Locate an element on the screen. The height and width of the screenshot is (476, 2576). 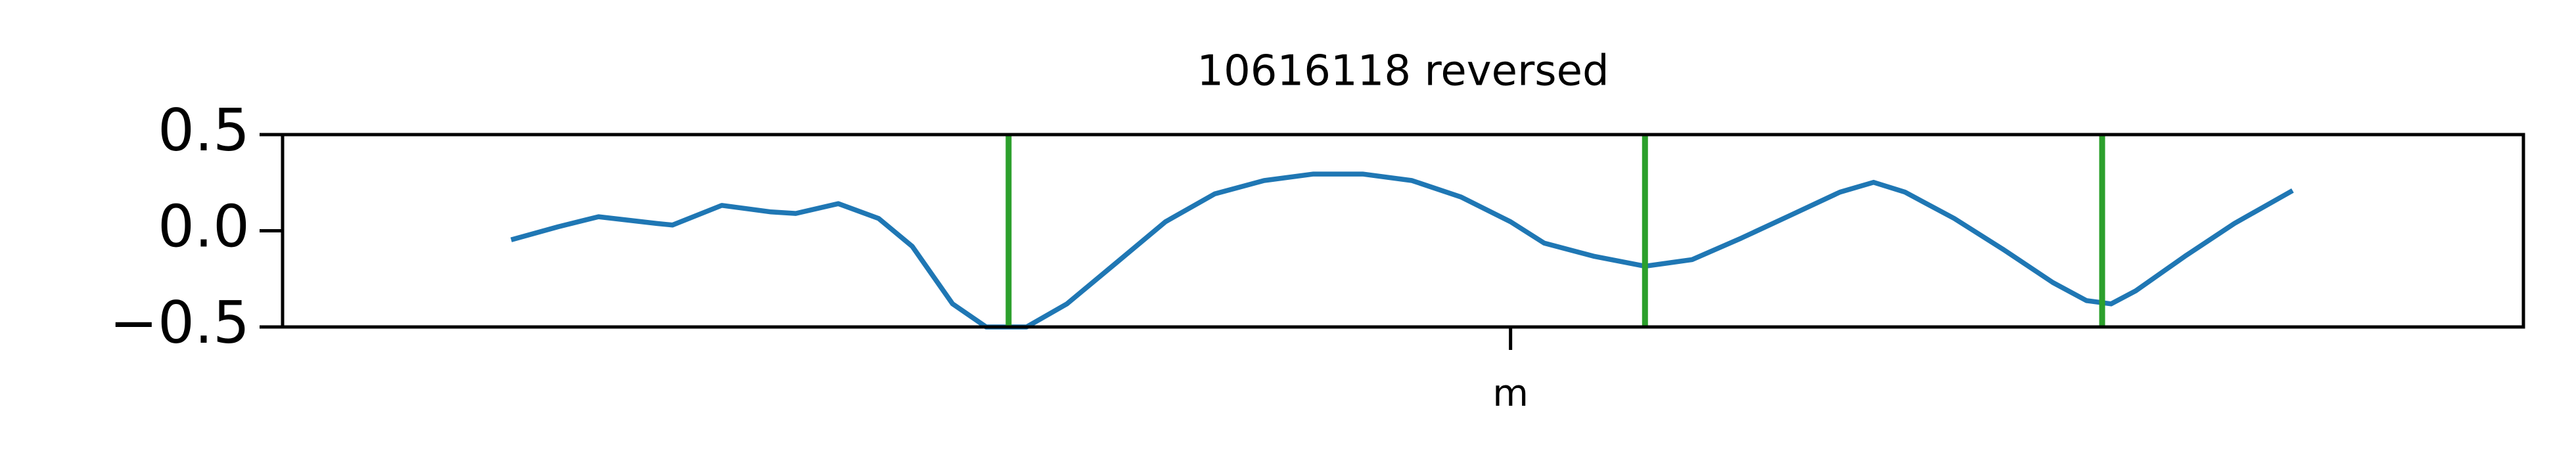
y-tick-label: −0.5 is located at coordinates (179, 323).